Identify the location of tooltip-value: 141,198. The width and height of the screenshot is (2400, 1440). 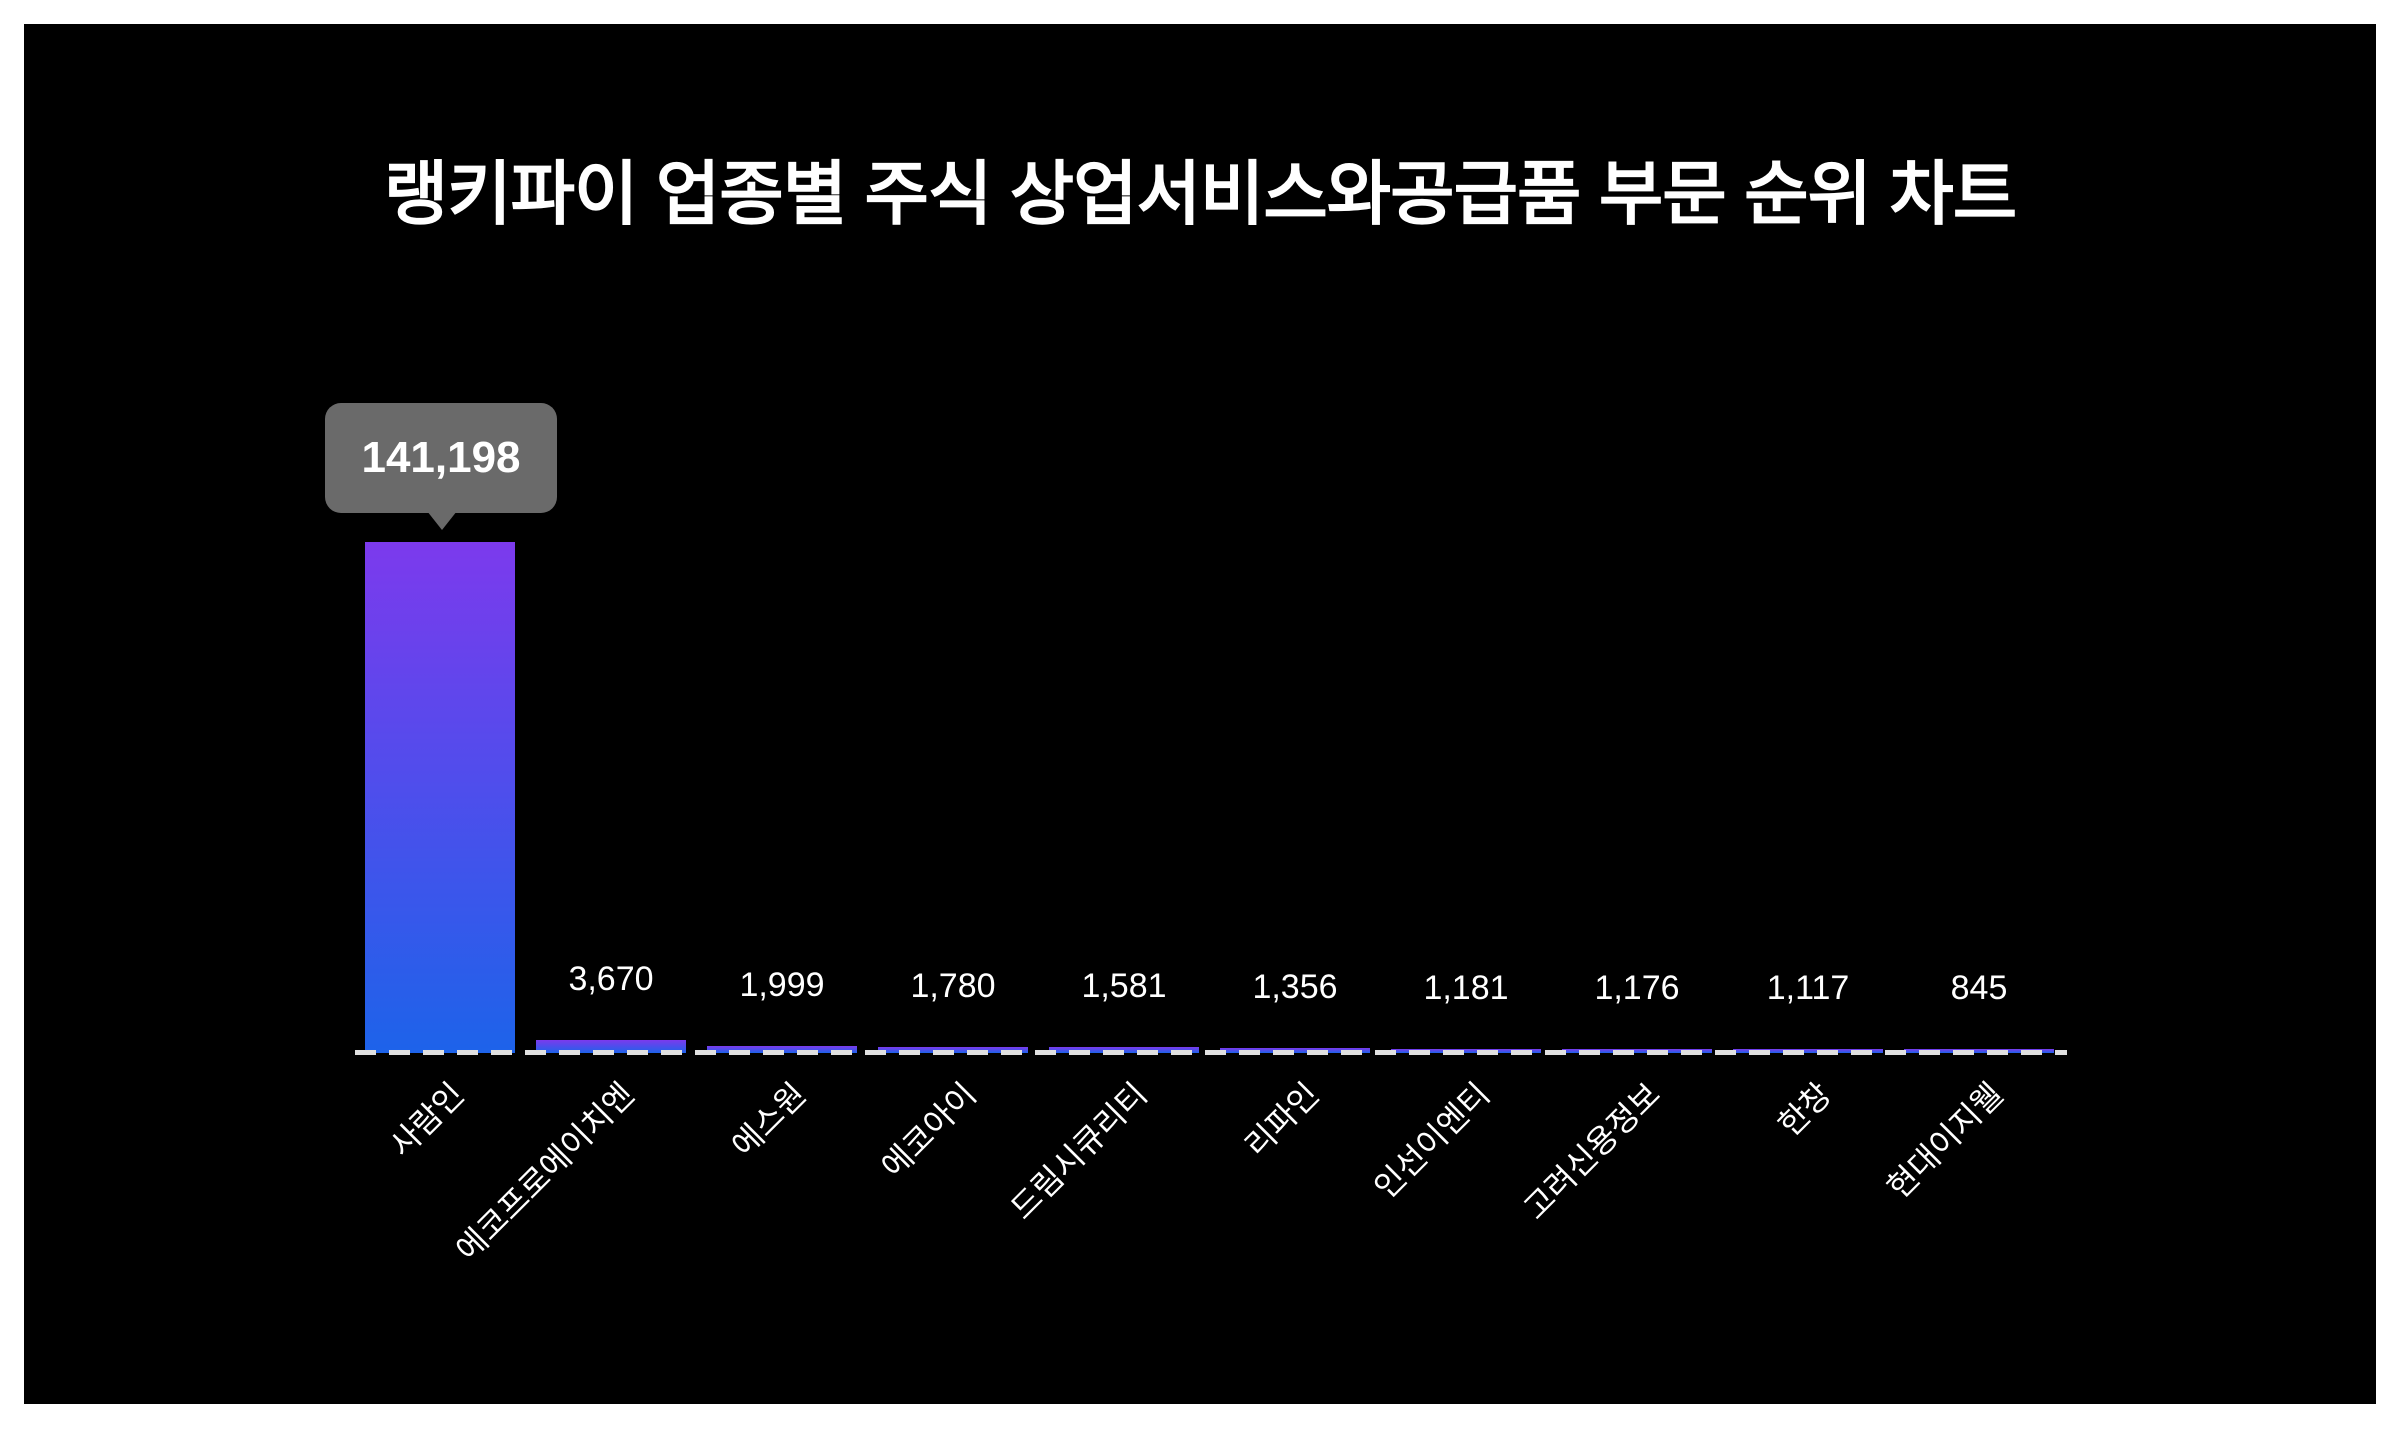
(441, 457).